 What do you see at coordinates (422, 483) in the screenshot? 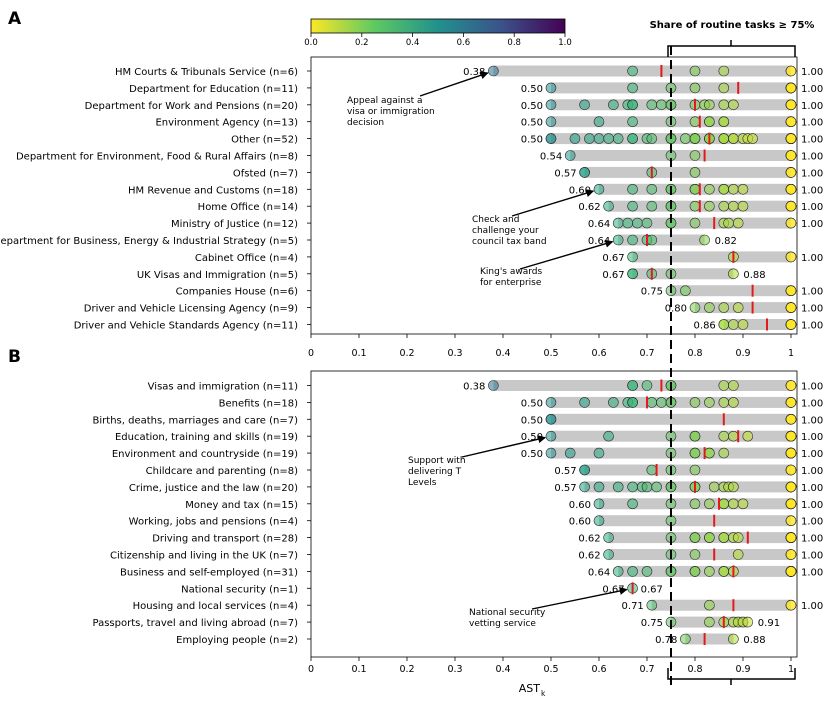
I see `annotation-text: Levels` at bounding box center [422, 483].